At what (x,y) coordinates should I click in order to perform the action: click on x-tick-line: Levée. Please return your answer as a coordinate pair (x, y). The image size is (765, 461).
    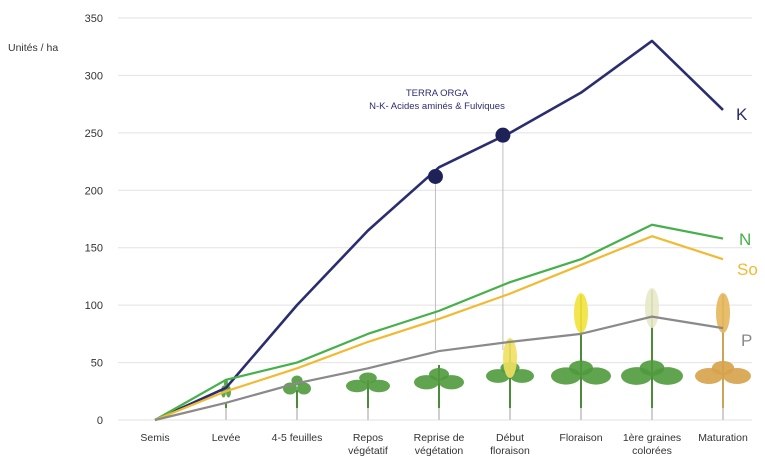
    Looking at the image, I should click on (226, 438).